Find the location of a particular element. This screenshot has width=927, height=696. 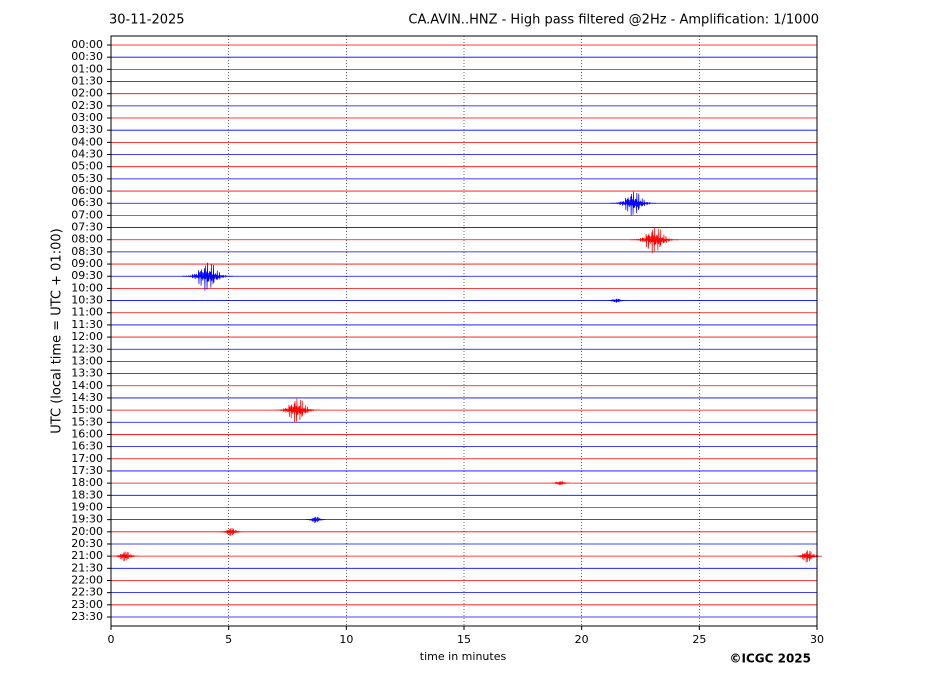

y-tick-label: 00:00 is located at coordinates (87, 44).